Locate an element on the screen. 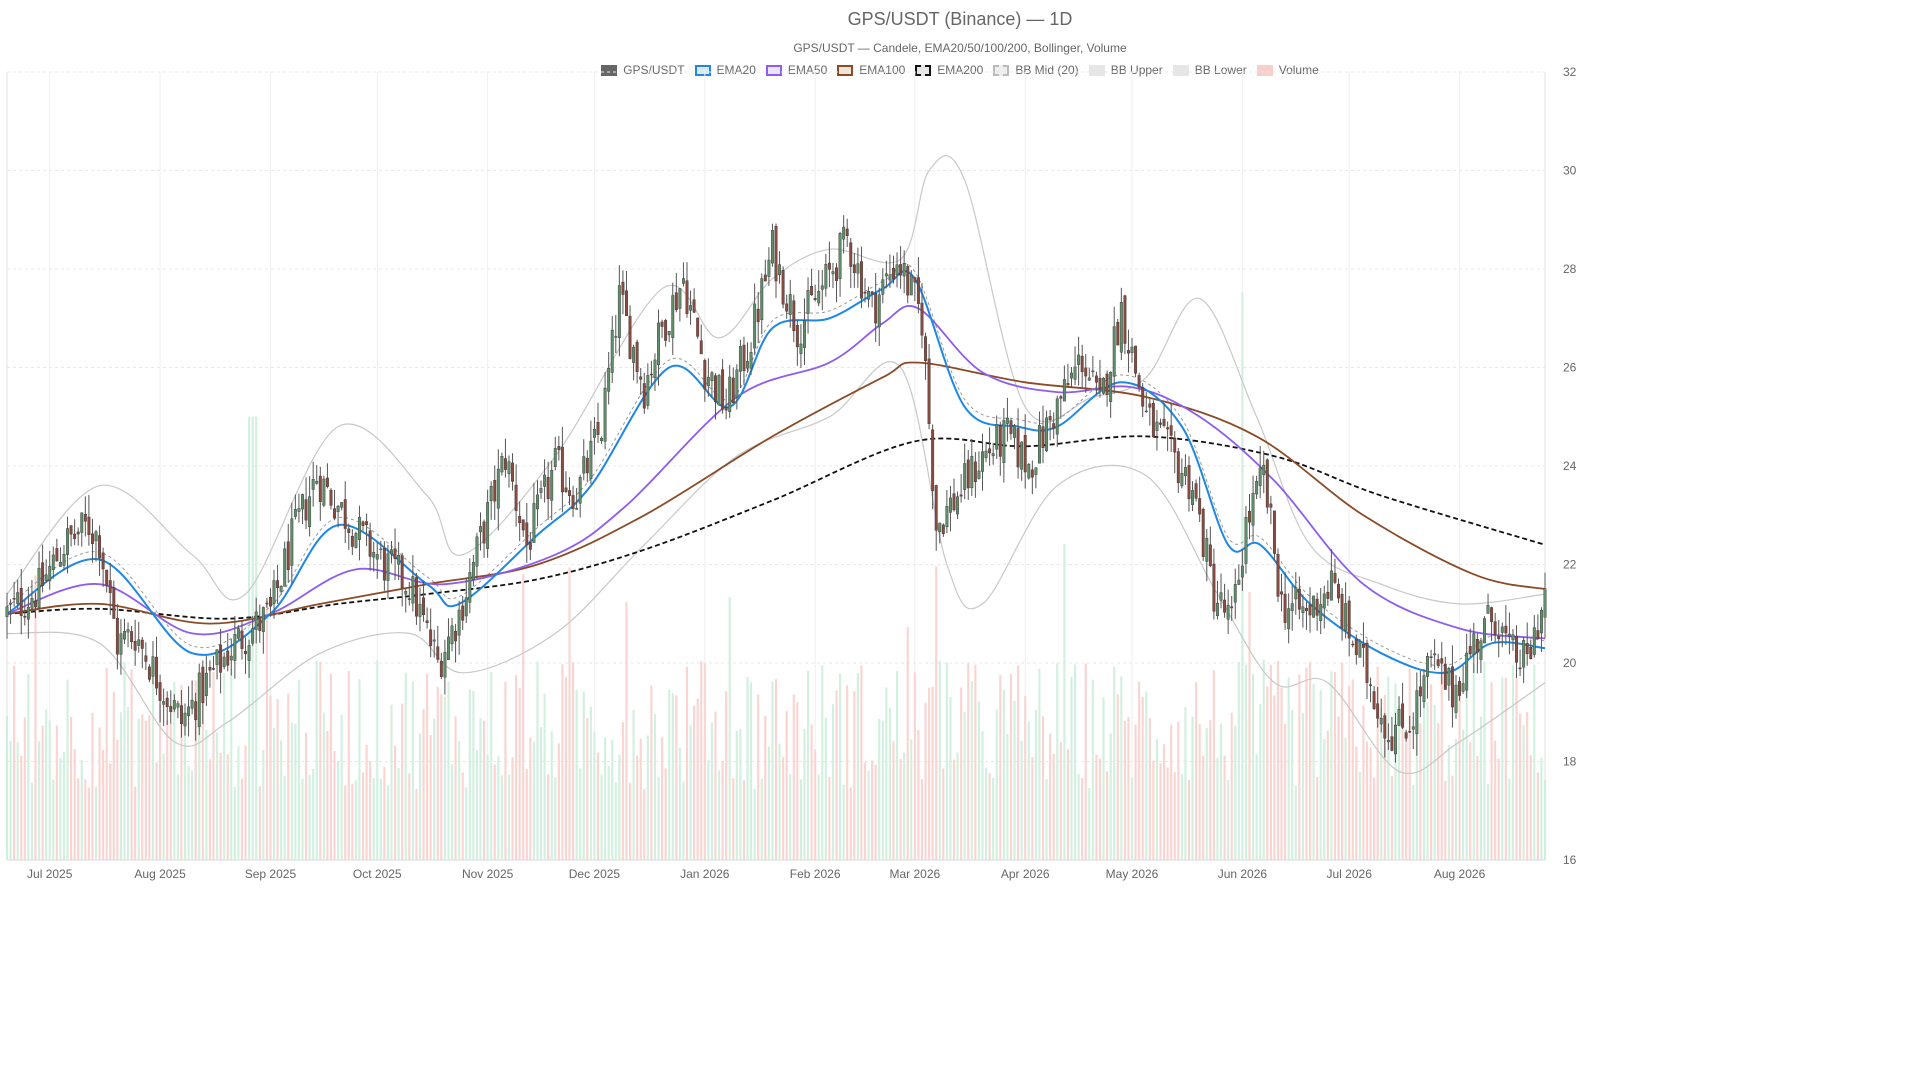 The width and height of the screenshot is (1920, 1080). y-tick-label: 28 is located at coordinates (1570, 269).